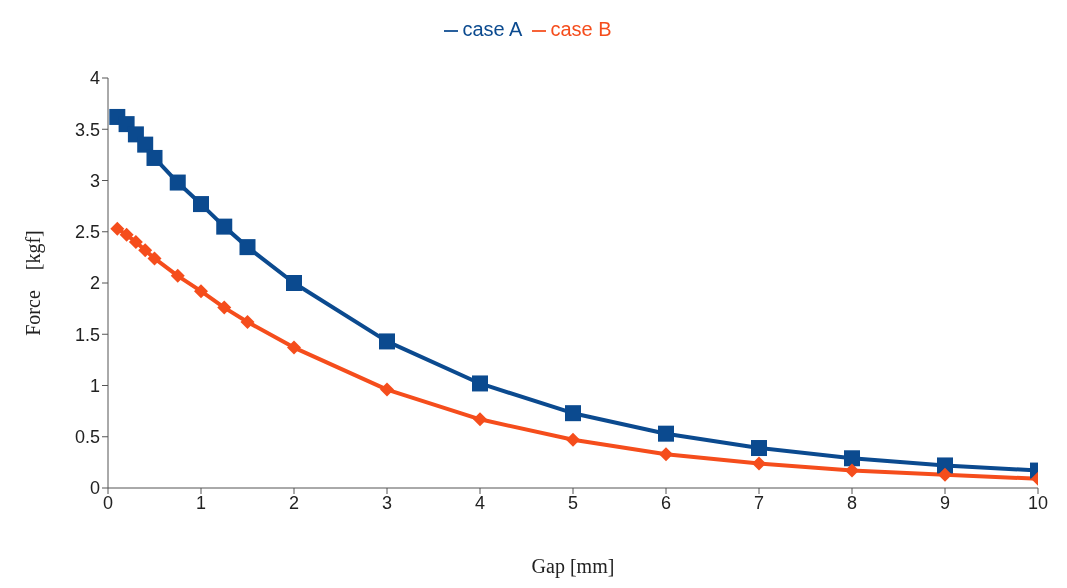 Image resolution: width=1067 pixels, height=588 pixels. Describe the element at coordinates (852, 502) in the screenshot. I see `x-tick-label: 8` at that location.